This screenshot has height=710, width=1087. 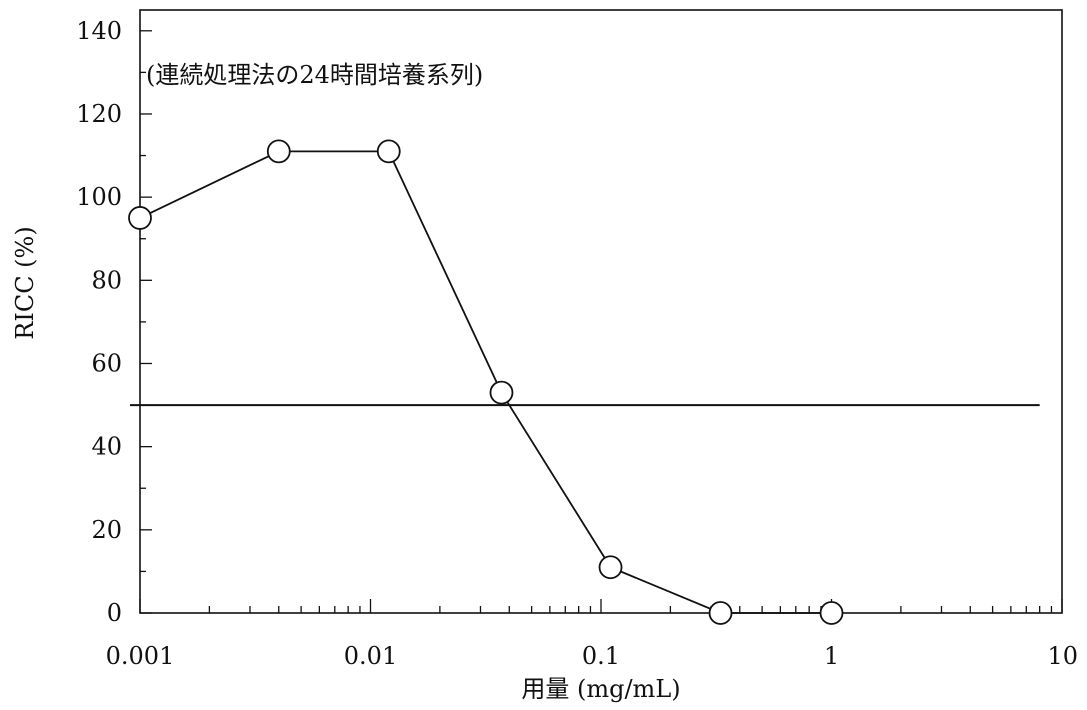 I want to click on y-axis: 0 20 40 60 80 100 120 140, so click(x=114, y=322).